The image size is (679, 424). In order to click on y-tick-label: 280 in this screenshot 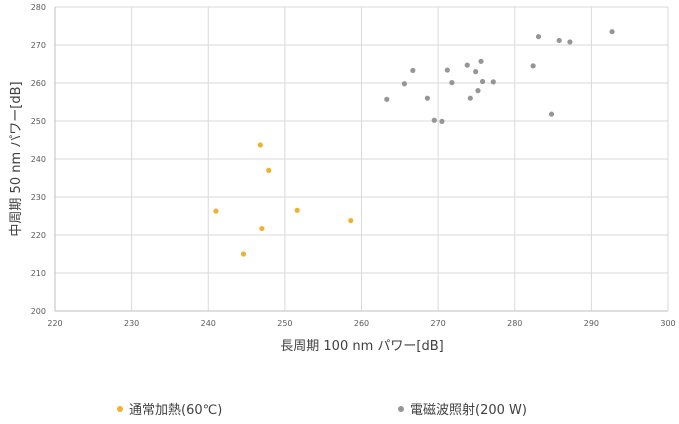, I will do `click(38, 7)`.